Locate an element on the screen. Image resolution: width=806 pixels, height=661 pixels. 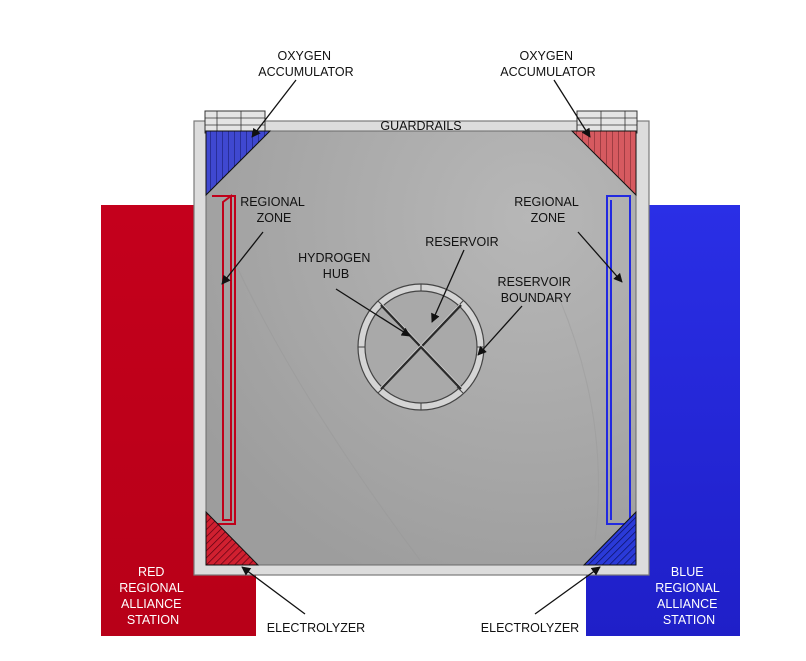
label-reservoir: RESERVOIR is located at coordinates (461, 242).